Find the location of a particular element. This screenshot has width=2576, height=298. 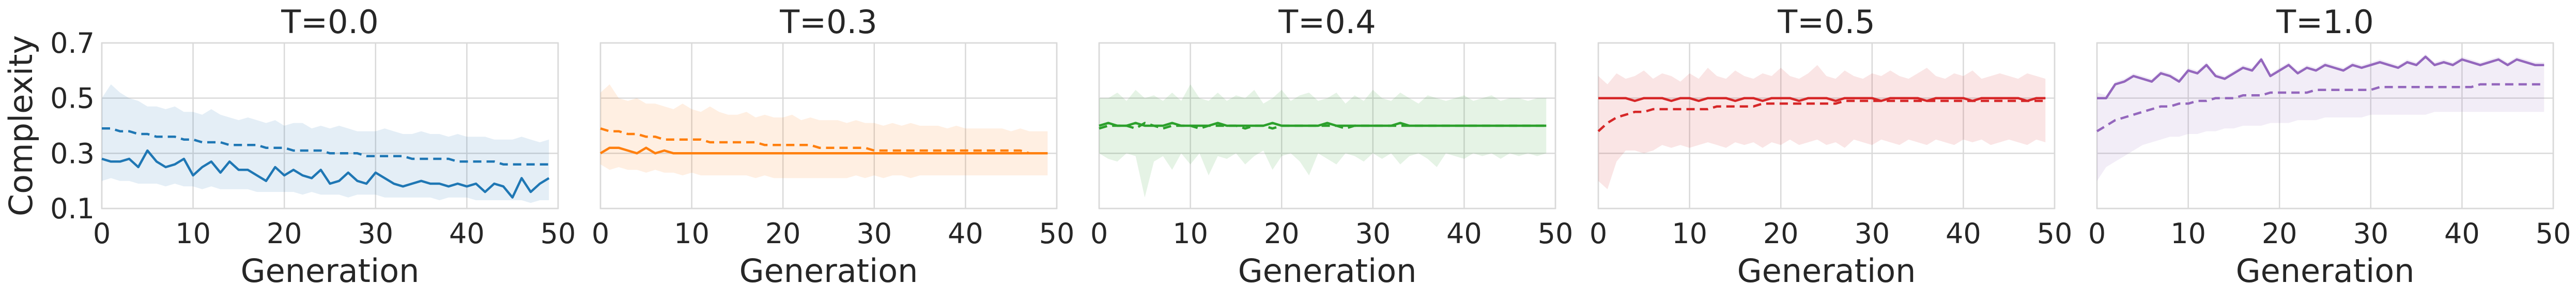

y-tick-label: 0.3 is located at coordinates (72, 154).